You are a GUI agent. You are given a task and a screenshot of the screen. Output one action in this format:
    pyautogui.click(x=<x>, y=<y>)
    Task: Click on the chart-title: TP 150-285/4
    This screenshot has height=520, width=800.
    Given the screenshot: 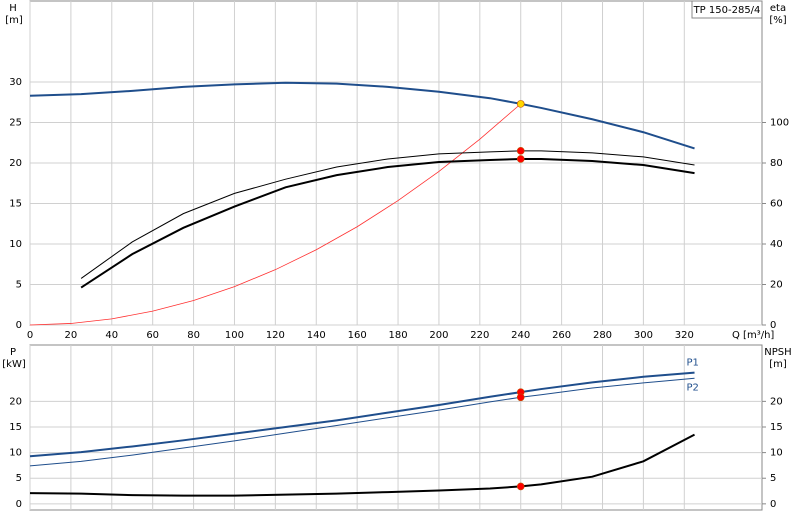 What is the action you would take?
    pyautogui.click(x=727, y=10)
    